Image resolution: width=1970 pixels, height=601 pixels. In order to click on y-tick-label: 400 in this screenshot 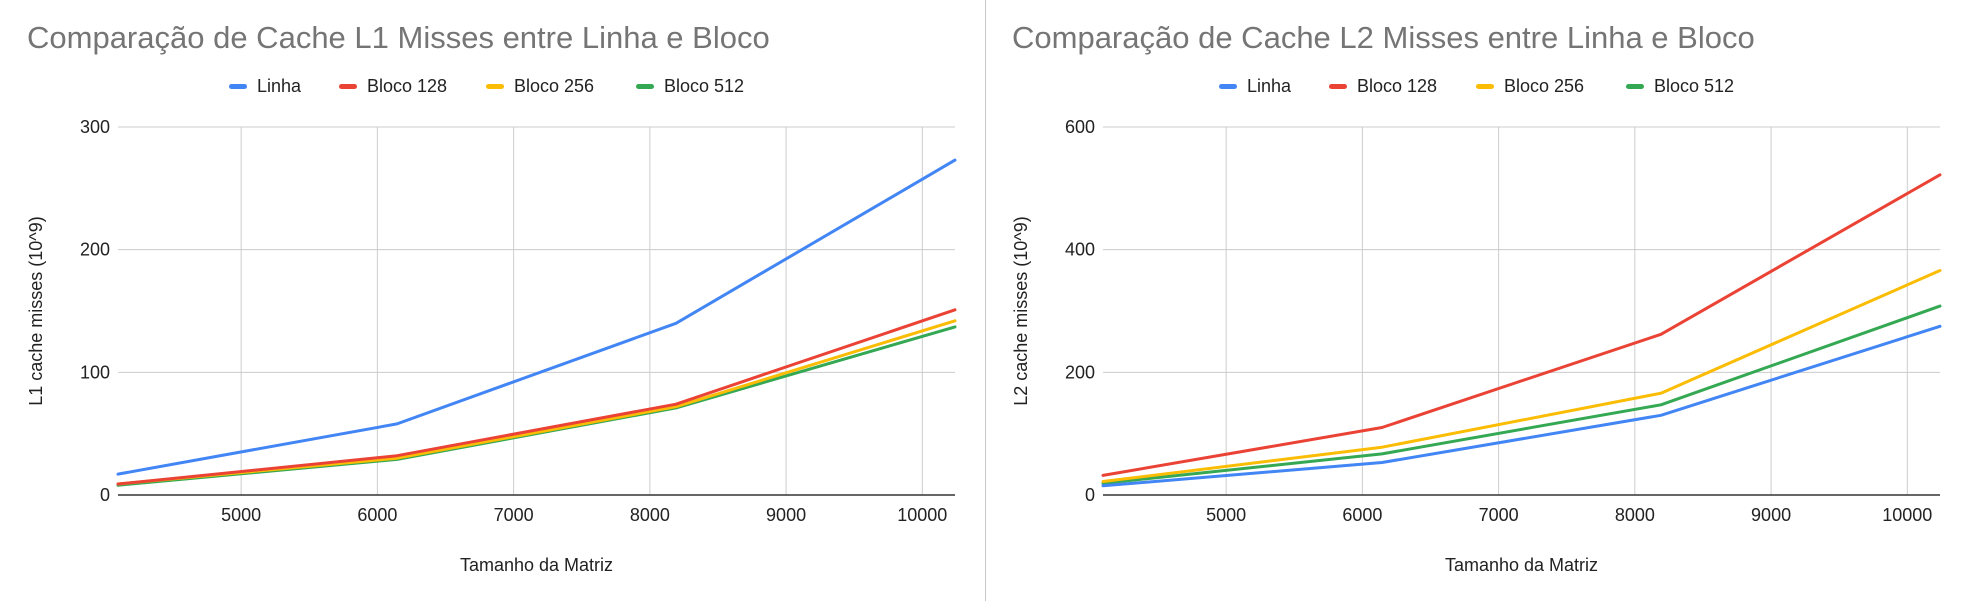, I will do `click(1080, 250)`.